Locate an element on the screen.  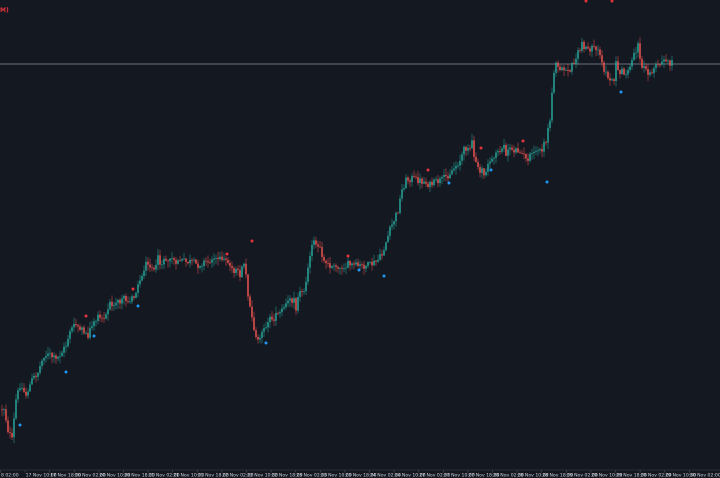
x-tick-label: 20 Nov 02:00 is located at coordinates (90, 475).